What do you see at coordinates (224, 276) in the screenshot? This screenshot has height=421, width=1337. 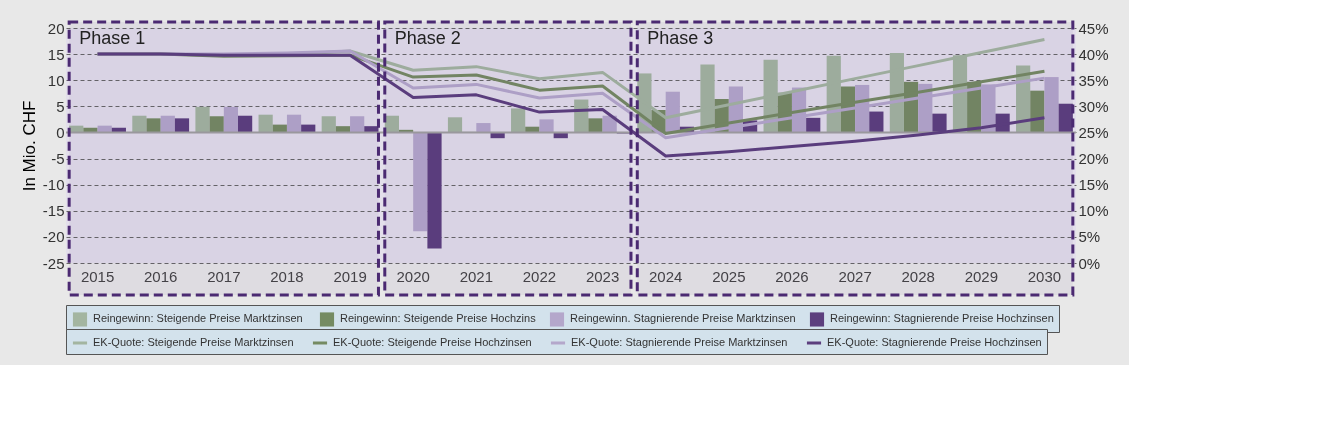 I see `x-tick-label: 2017` at bounding box center [224, 276].